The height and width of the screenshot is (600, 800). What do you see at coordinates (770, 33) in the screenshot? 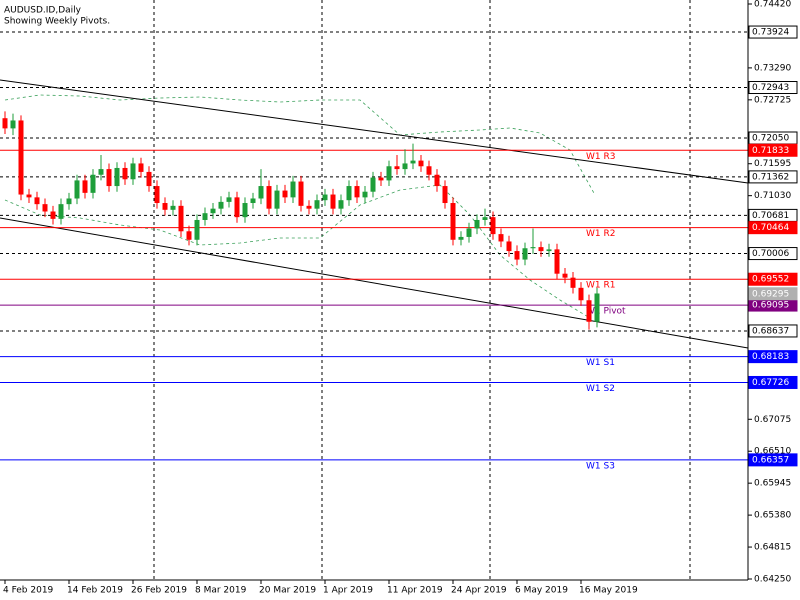
I see `price-line-label: 0.73924` at bounding box center [770, 33].